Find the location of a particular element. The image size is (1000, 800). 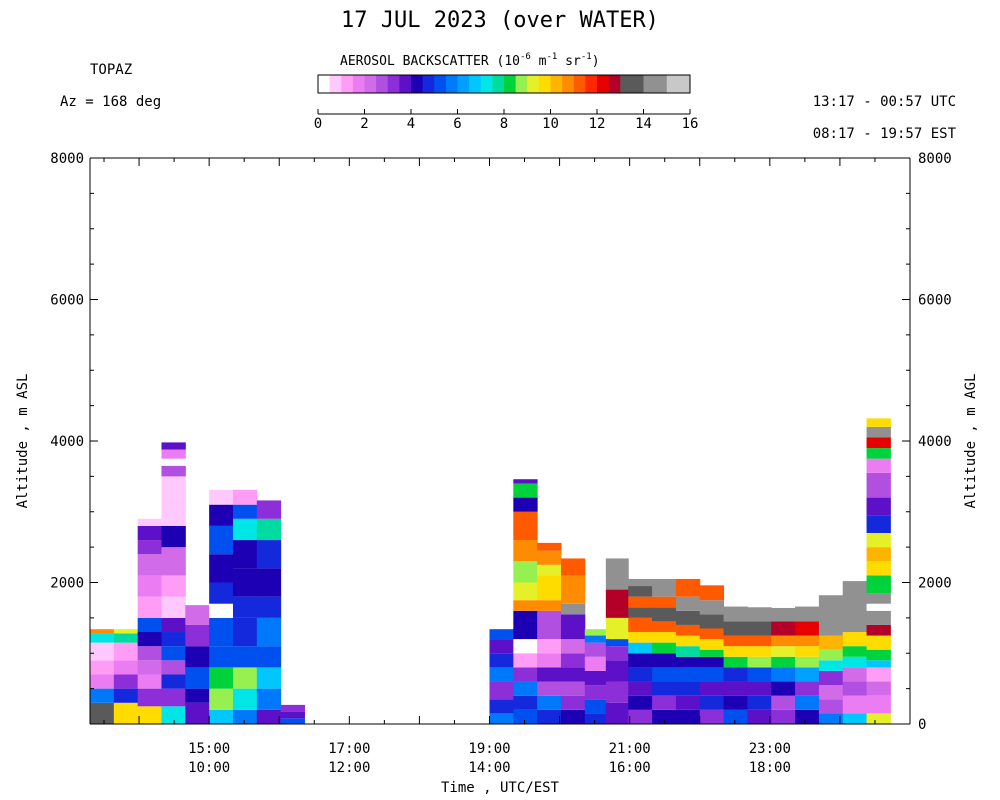

time-range-utc: 13:17 - 00:57 UTC is located at coordinates (884, 102).